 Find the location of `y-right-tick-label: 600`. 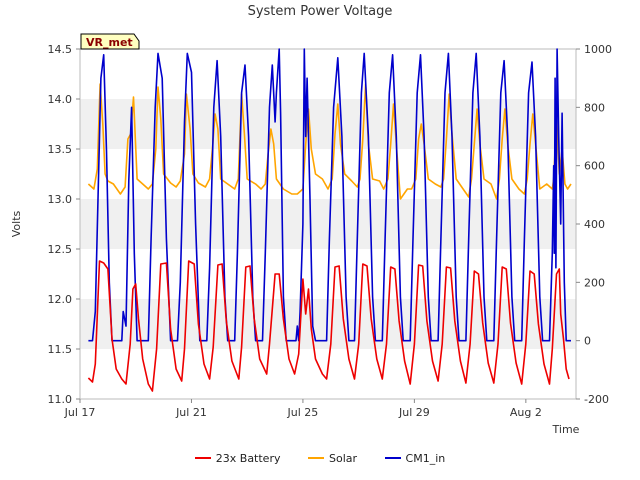

y-right-tick-label: 600 is located at coordinates (594, 166).